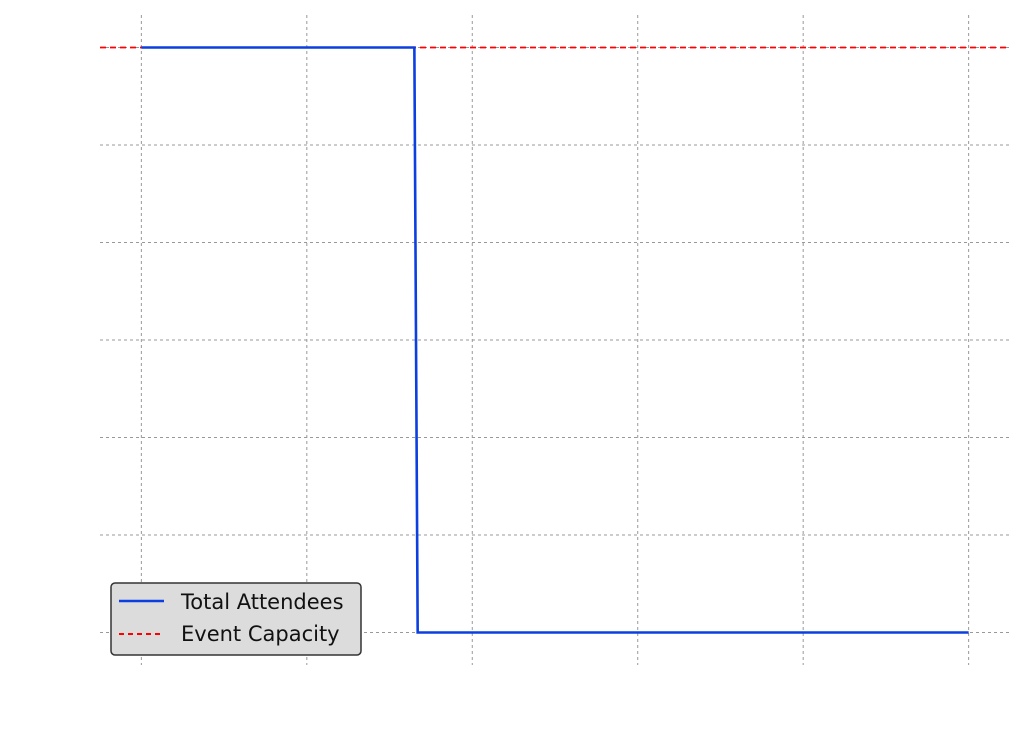 The image size is (1024, 756). Describe the element at coordinates (260, 634) in the screenshot. I see `legend-label-event-capacity: Event Capacity` at that location.